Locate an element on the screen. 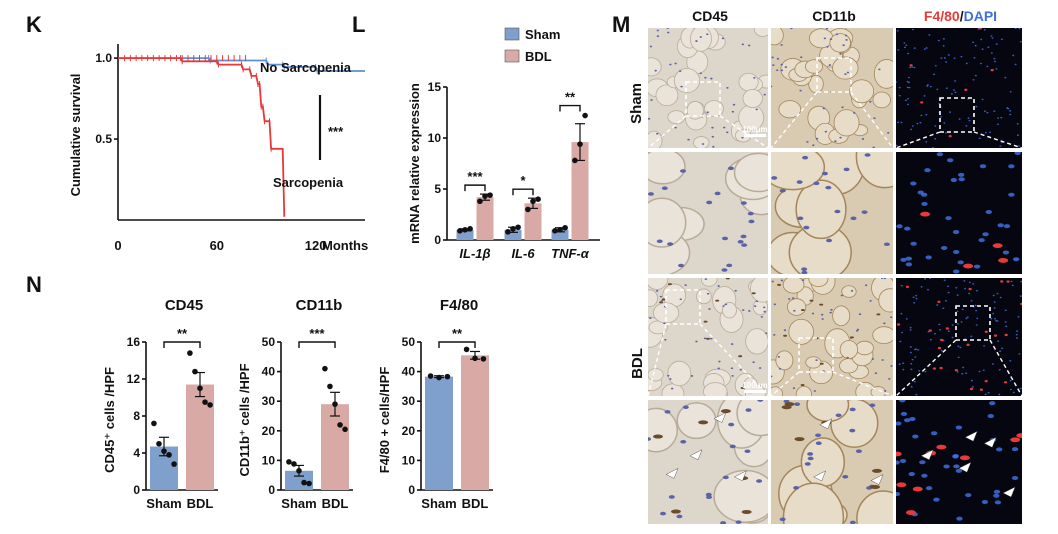 The height and width of the screenshot is (534, 1058). zoom-box is located at coordinates (957, 115).